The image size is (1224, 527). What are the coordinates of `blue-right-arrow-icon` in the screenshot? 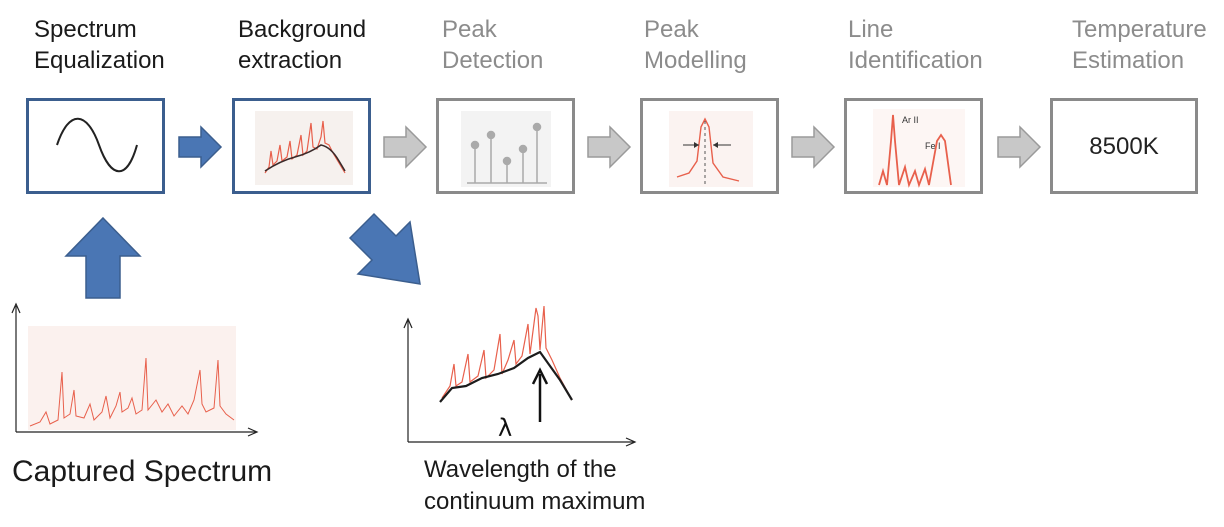 It's located at (200, 147).